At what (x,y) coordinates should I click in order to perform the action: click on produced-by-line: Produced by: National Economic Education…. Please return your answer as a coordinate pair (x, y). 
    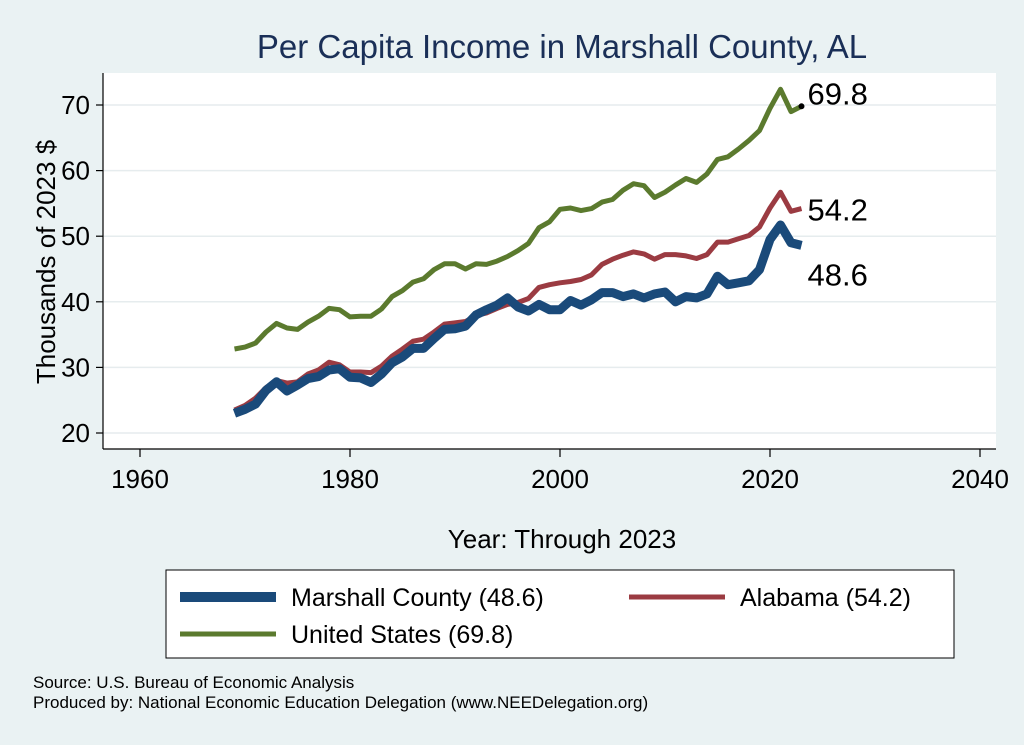
    Looking at the image, I should click on (340, 702).